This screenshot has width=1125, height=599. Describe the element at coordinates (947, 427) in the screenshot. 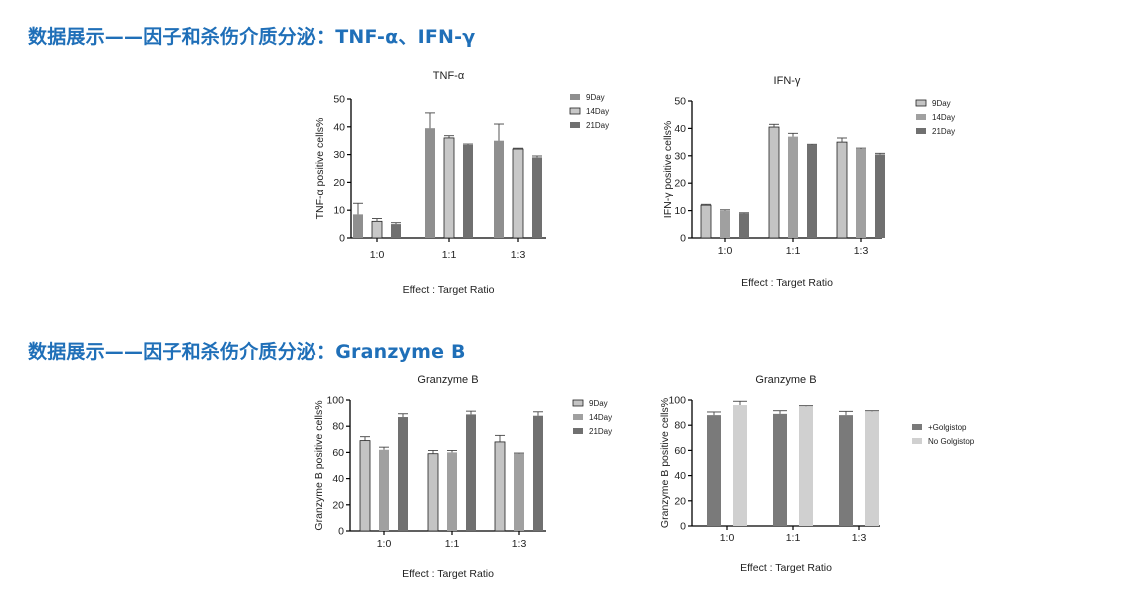

I see `legend-label: +Golgistop` at that location.